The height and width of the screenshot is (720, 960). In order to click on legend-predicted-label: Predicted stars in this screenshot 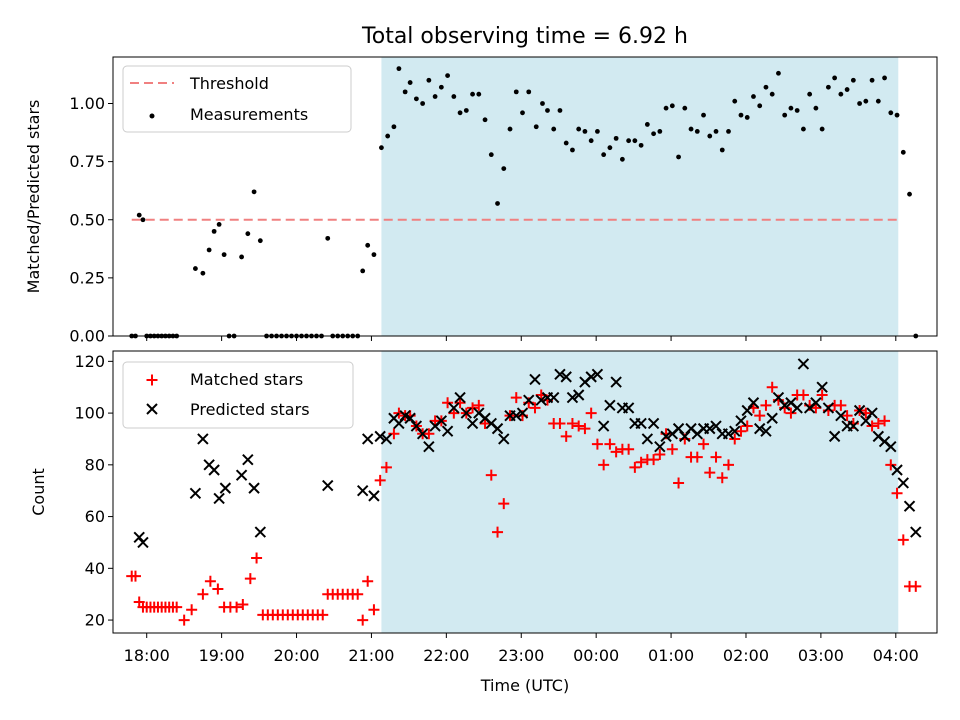, I will do `click(250, 409)`.